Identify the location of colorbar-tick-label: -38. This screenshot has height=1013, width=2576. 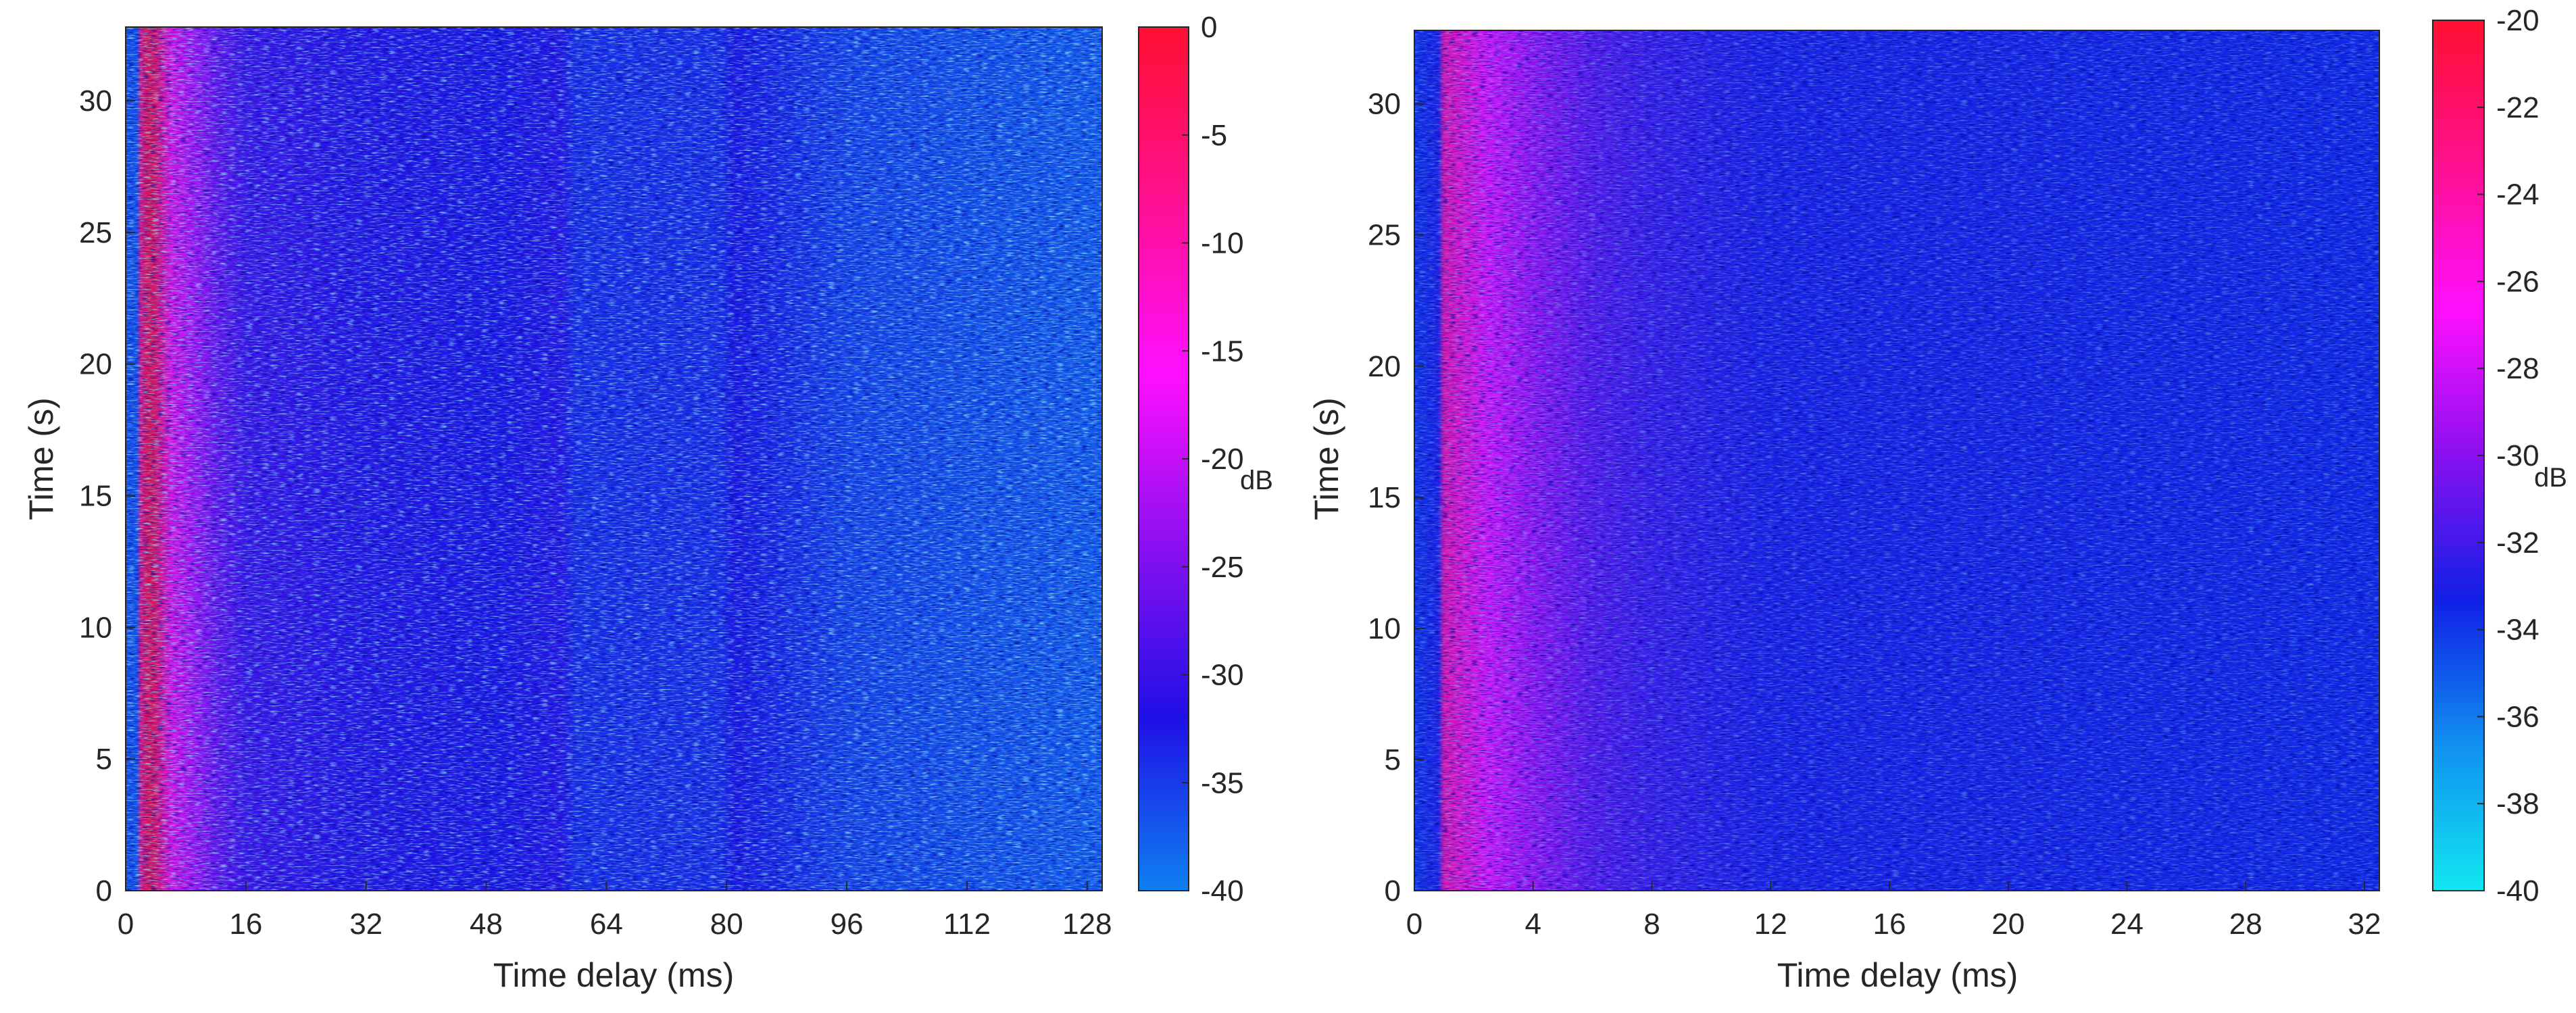
(2518, 803).